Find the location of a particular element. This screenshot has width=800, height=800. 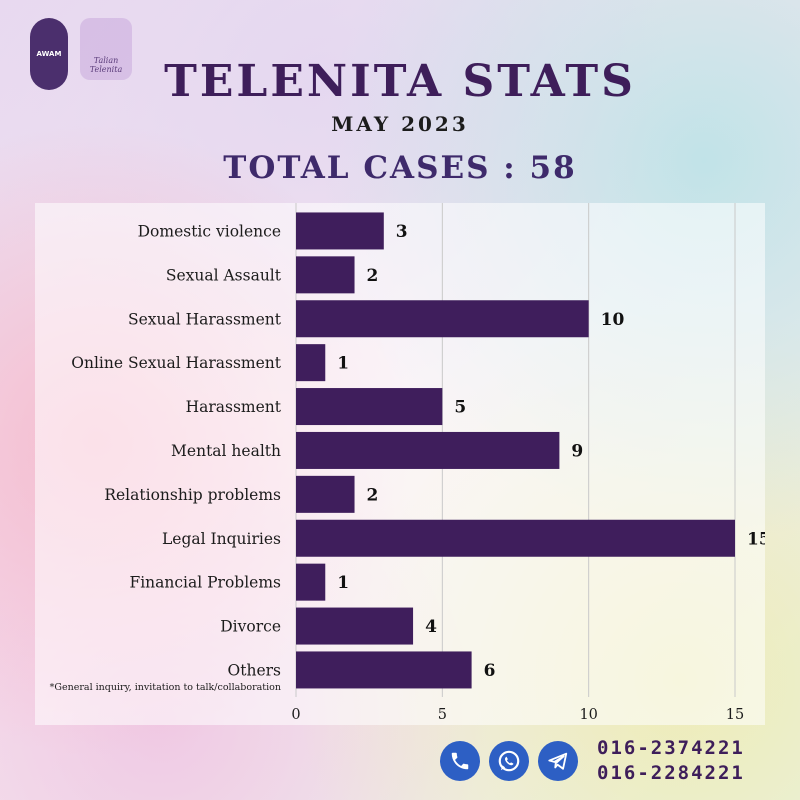

whatsapp-icon is located at coordinates (509, 761).